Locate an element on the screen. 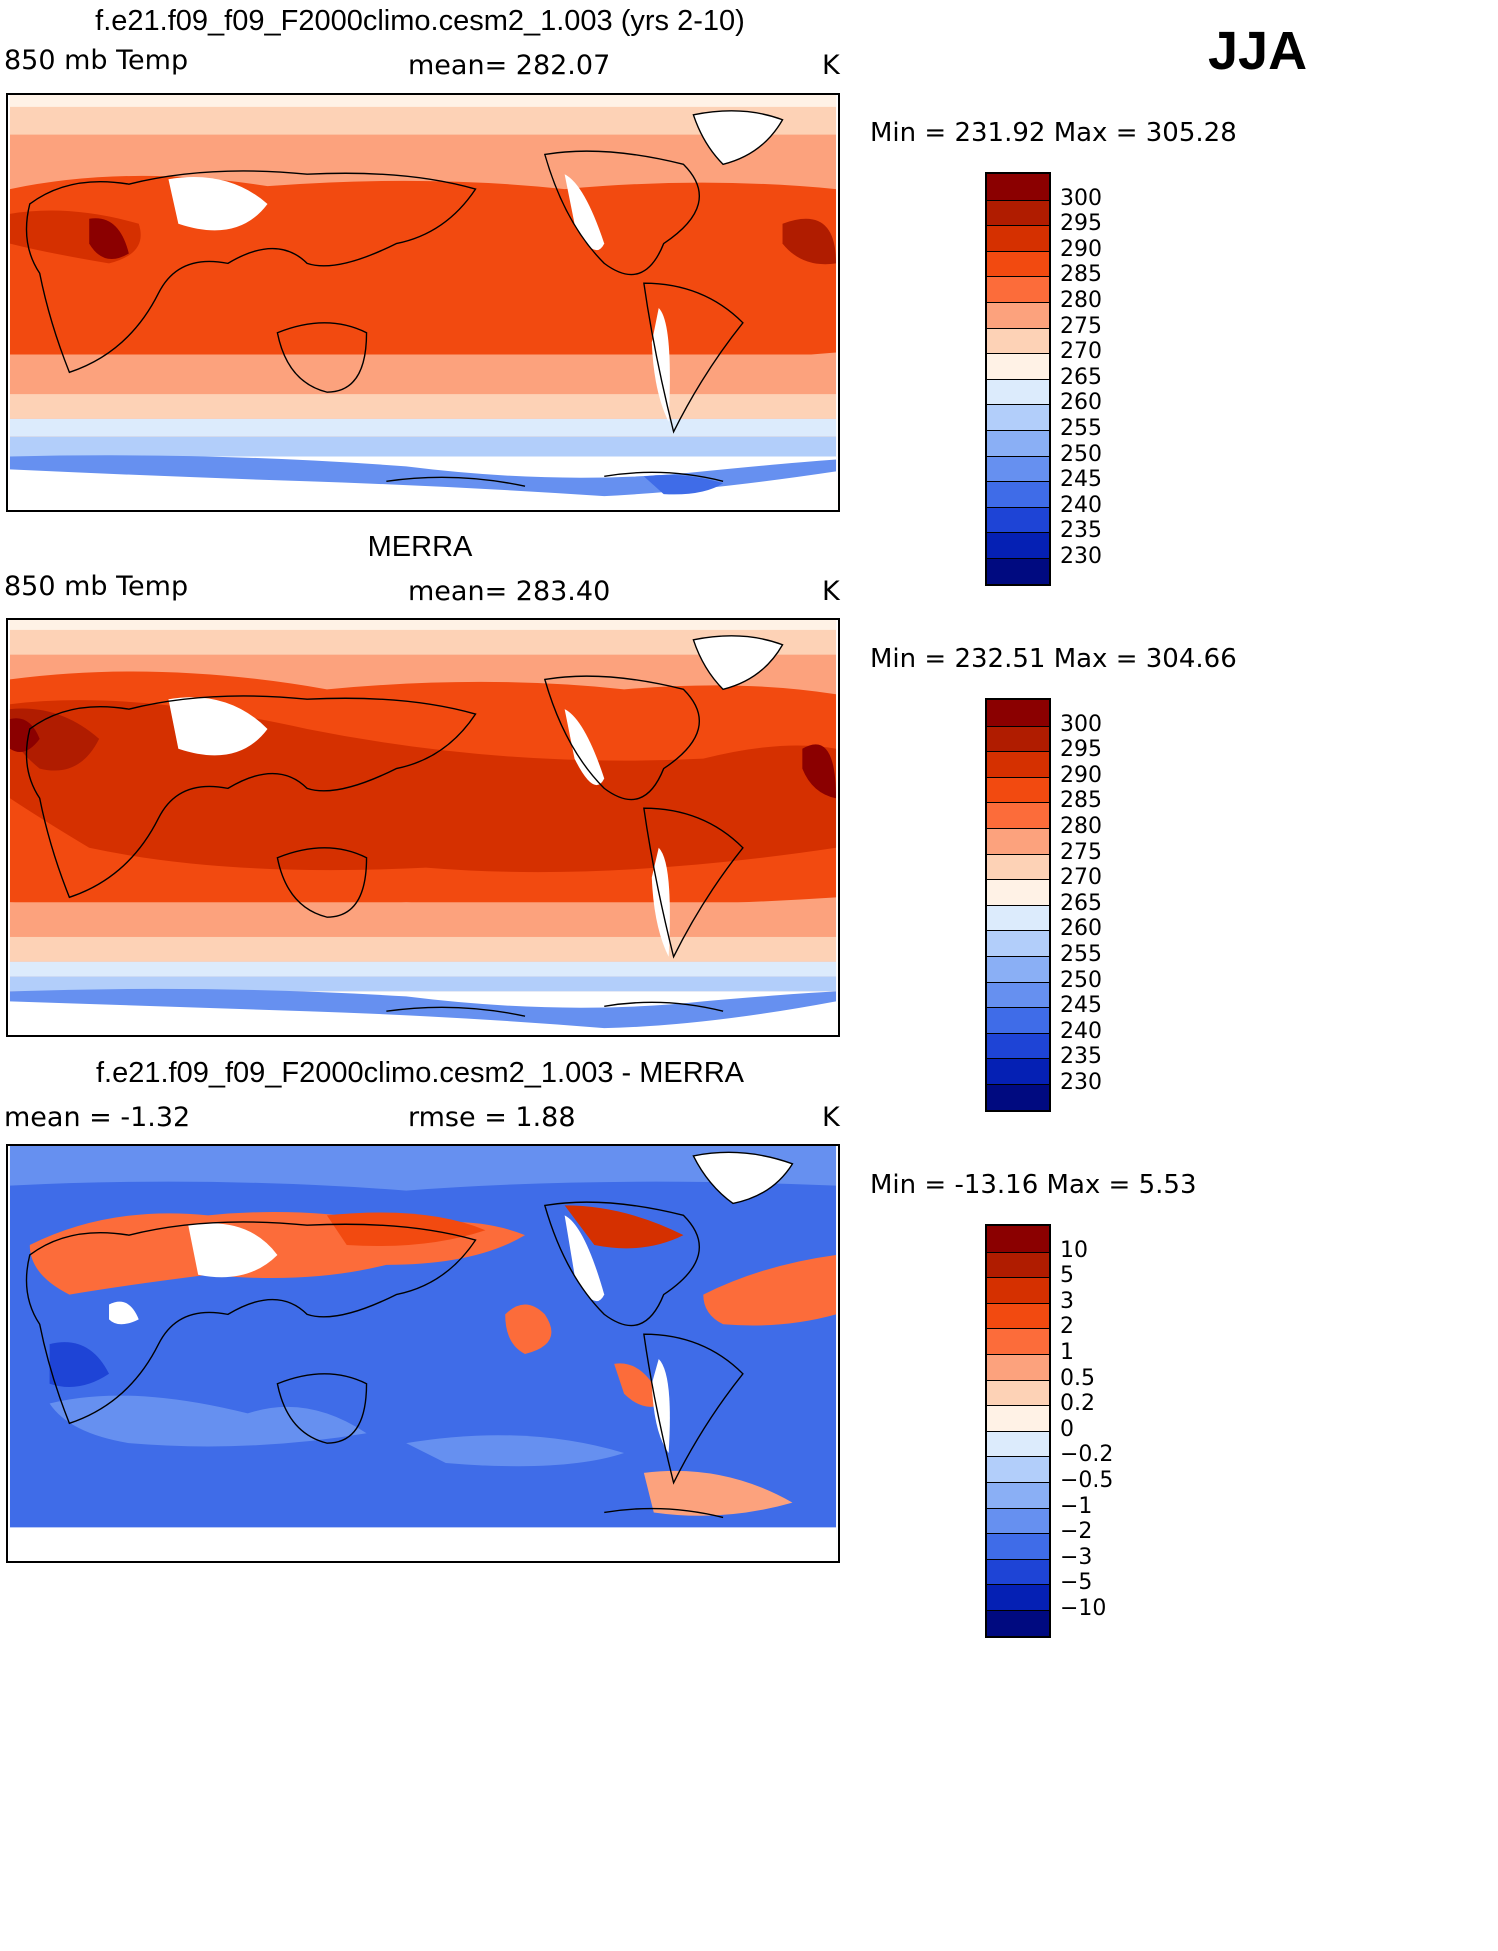 Image resolution: width=1498 pixels, height=1951 pixels. min-max-label: Min = -13.16 Max = 5.53 is located at coordinates (1033, 1185).